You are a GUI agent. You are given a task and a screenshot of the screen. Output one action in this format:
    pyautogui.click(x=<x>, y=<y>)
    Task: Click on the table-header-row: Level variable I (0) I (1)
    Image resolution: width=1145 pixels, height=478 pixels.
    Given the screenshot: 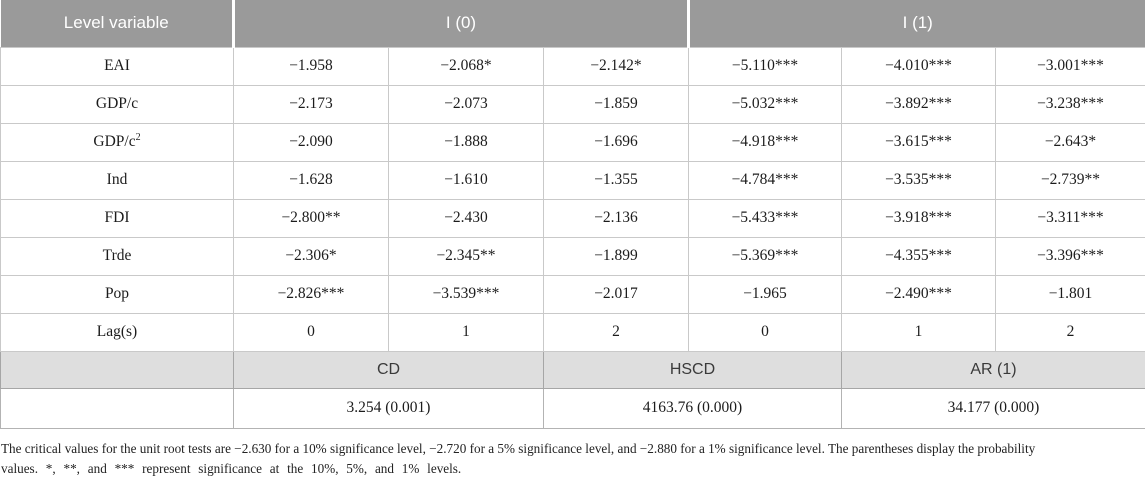 What is the action you would take?
    pyautogui.click(x=572, y=23)
    